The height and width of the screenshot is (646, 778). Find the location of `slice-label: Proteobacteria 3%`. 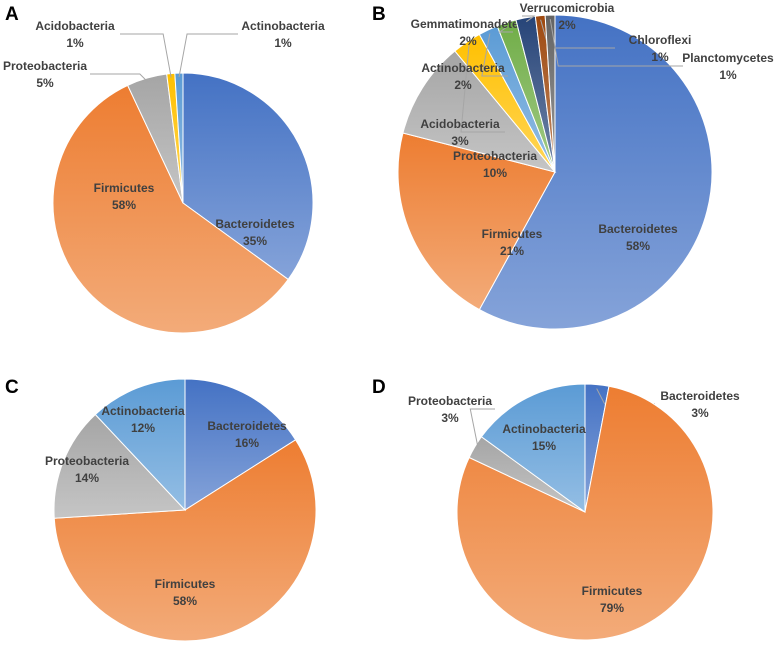

slice-label: Proteobacteria 3% is located at coordinates (450, 409).